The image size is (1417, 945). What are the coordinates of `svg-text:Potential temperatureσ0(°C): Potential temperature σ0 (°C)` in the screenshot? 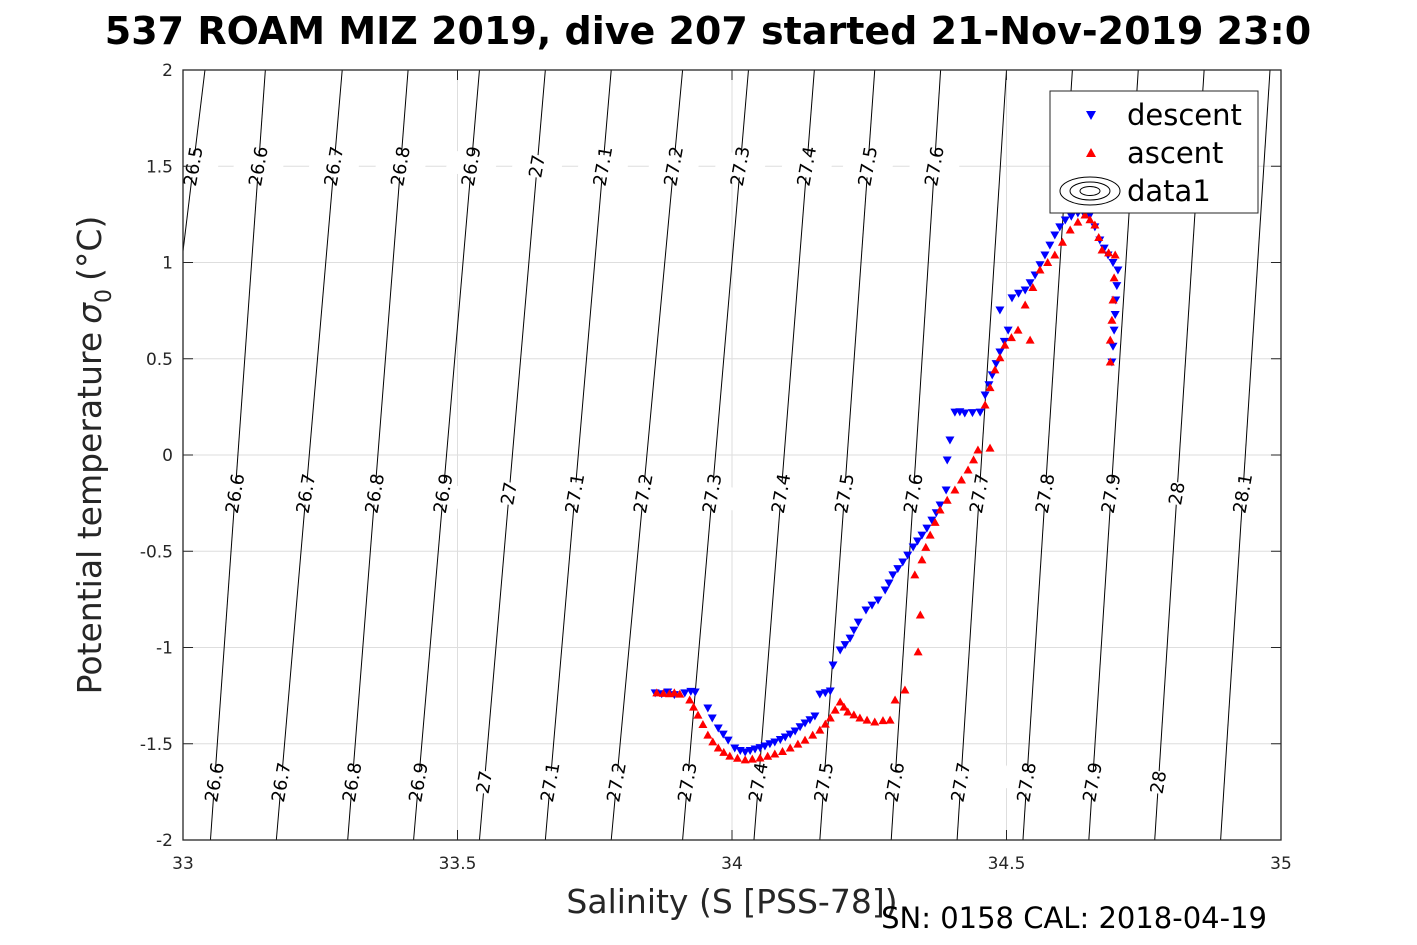 It's located at (93, 455).